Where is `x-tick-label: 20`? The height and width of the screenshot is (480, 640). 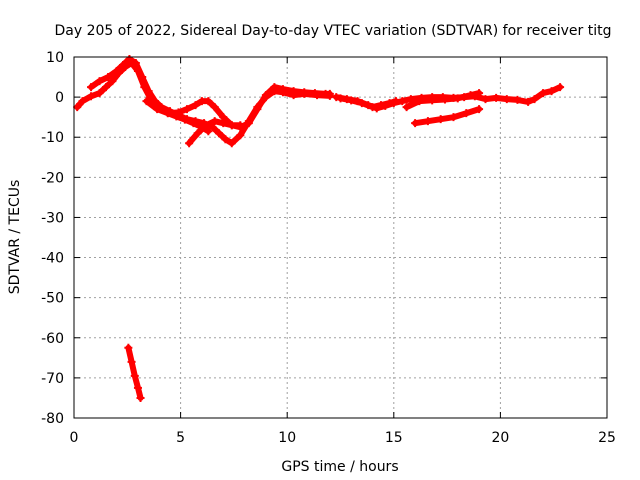
x-tick-label: 20 is located at coordinates (500, 438).